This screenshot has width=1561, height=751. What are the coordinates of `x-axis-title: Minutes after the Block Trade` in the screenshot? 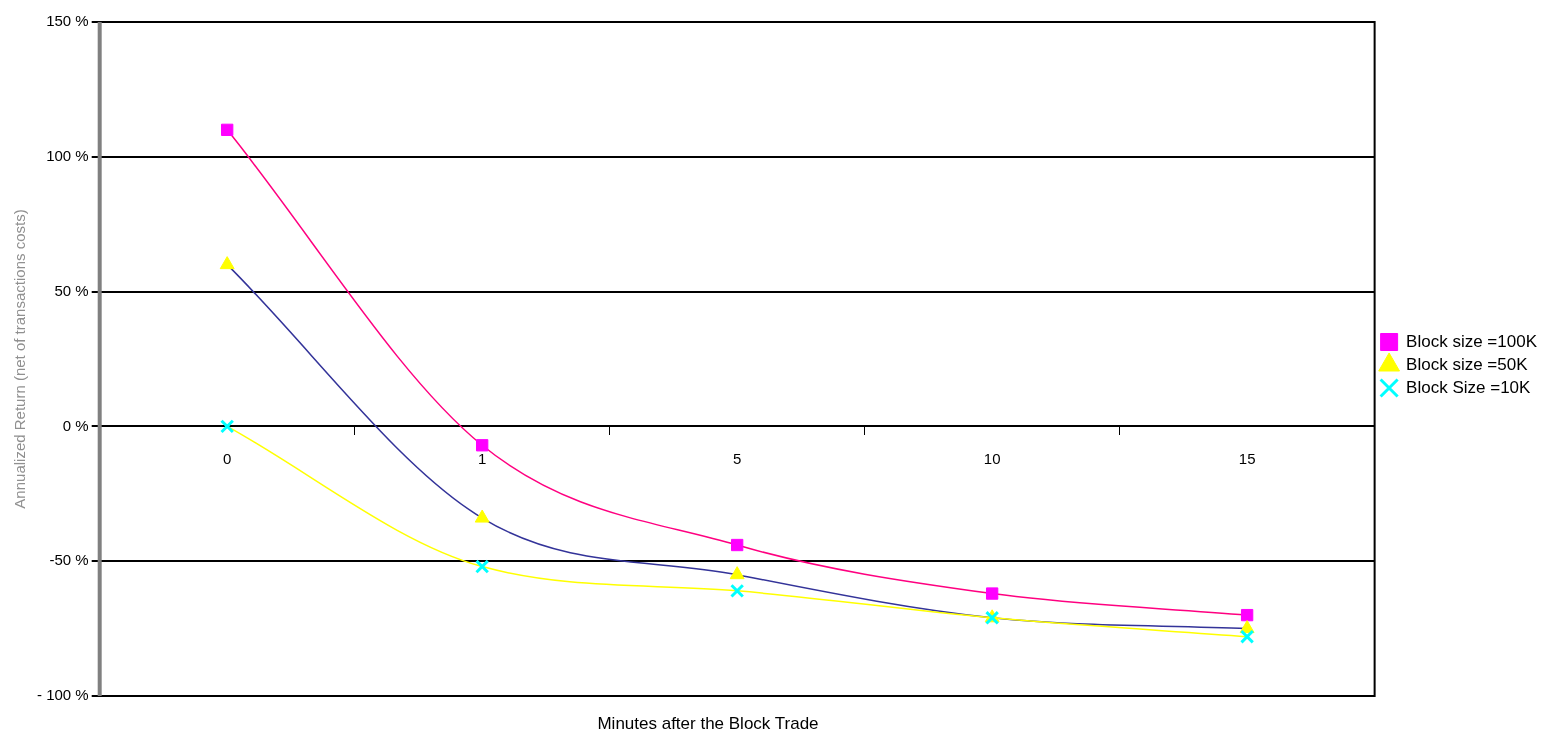 It's located at (708, 724).